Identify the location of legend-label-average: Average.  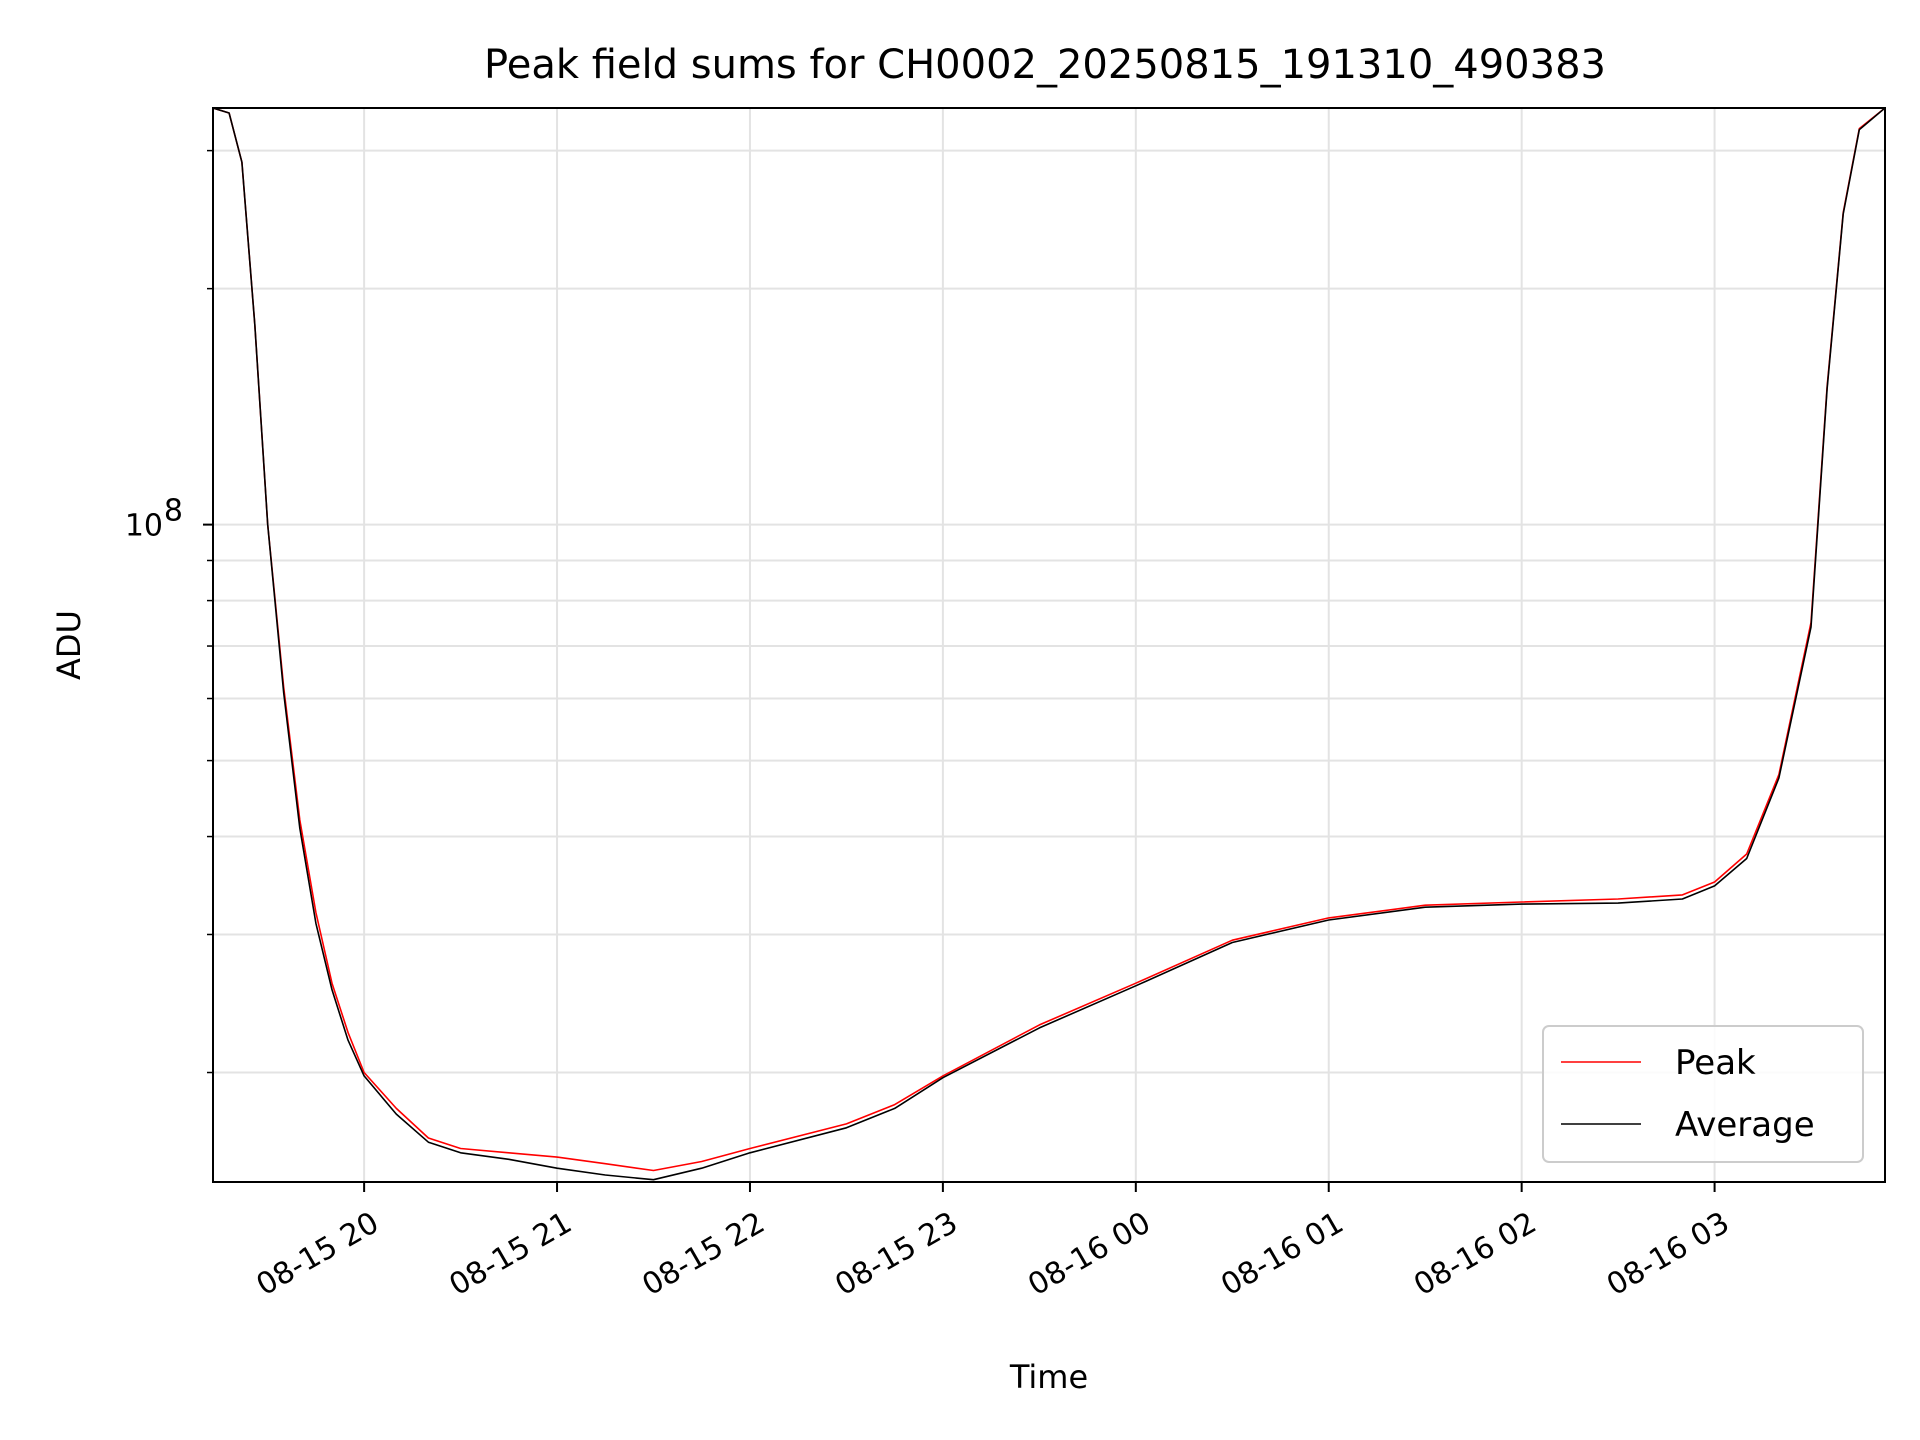
(1745, 1125).